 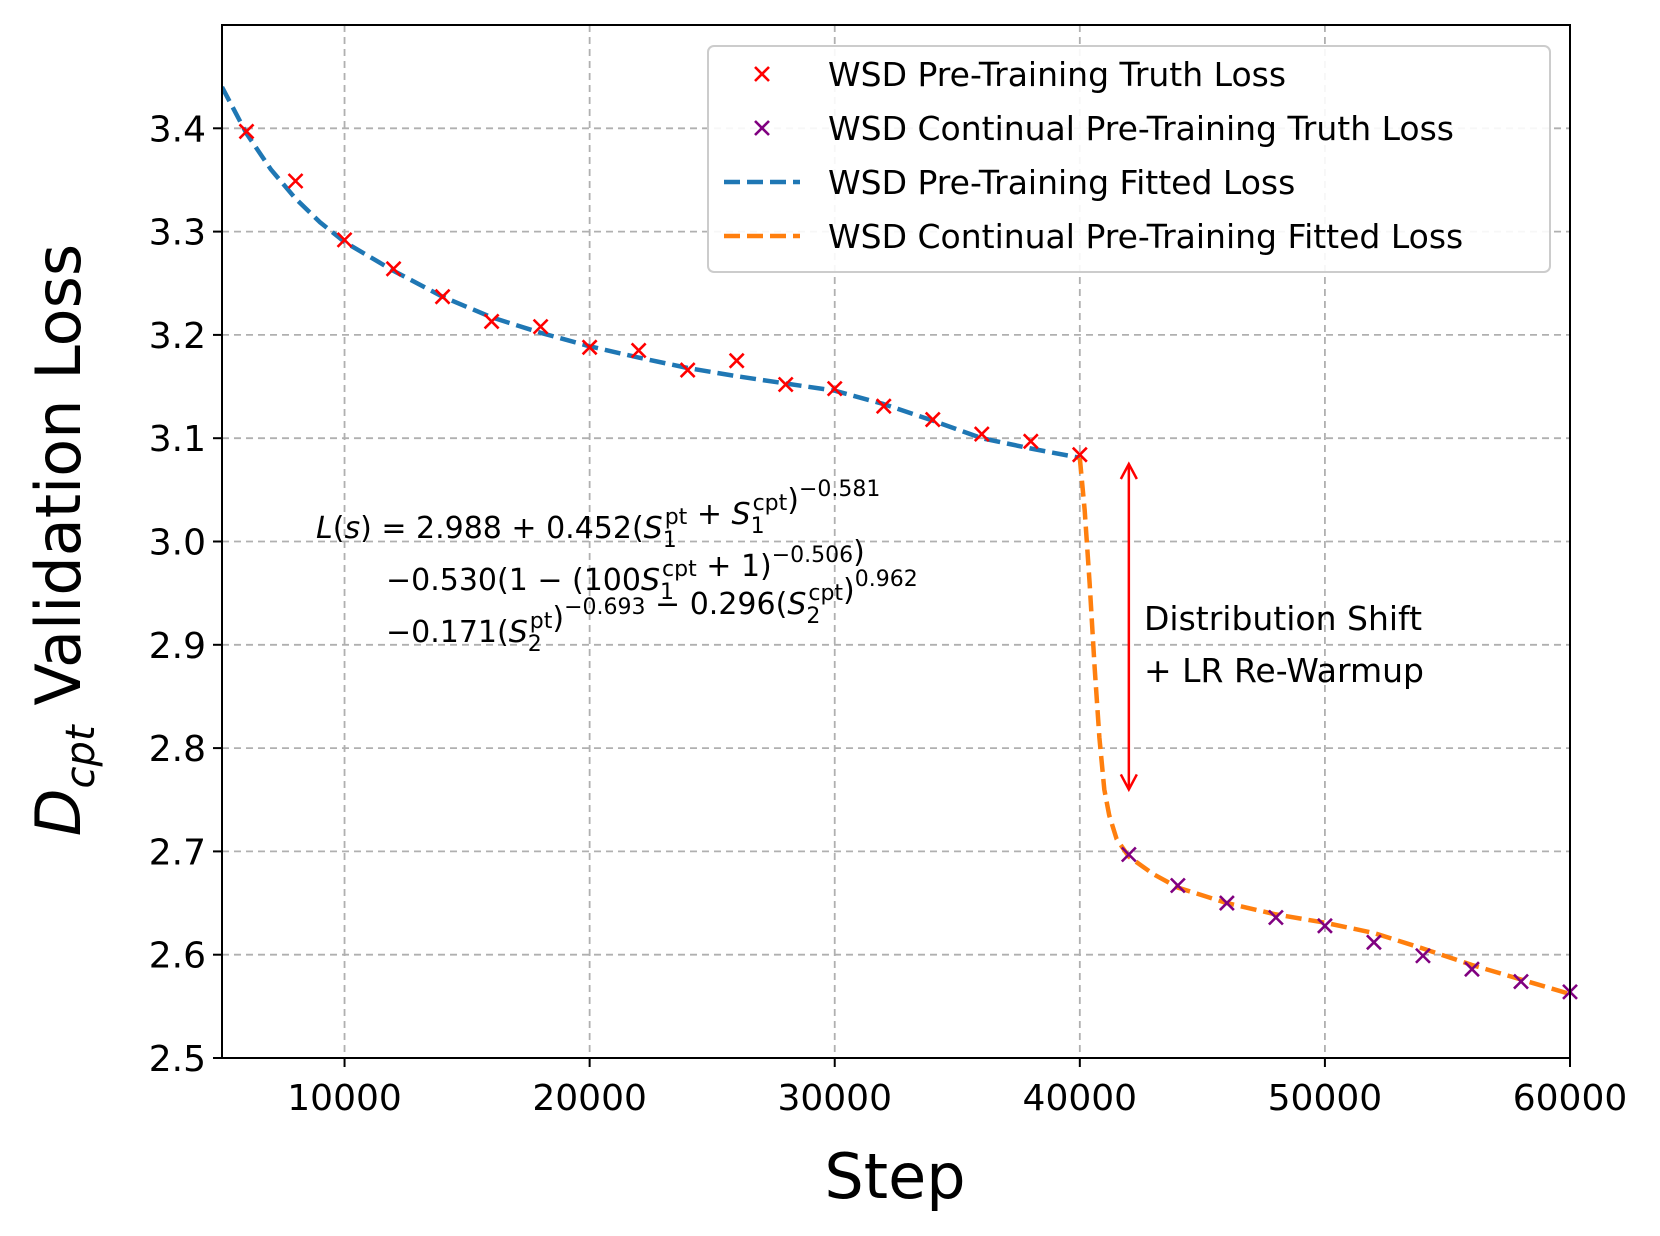 I want to click on x-tick-label: 50000, so click(x=1325, y=1098).